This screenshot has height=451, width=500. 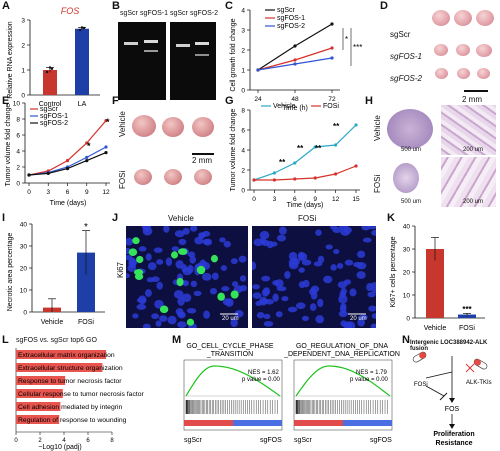 I want to click on gsea-pval-2: p value = 0.00, so click(x=369, y=380).